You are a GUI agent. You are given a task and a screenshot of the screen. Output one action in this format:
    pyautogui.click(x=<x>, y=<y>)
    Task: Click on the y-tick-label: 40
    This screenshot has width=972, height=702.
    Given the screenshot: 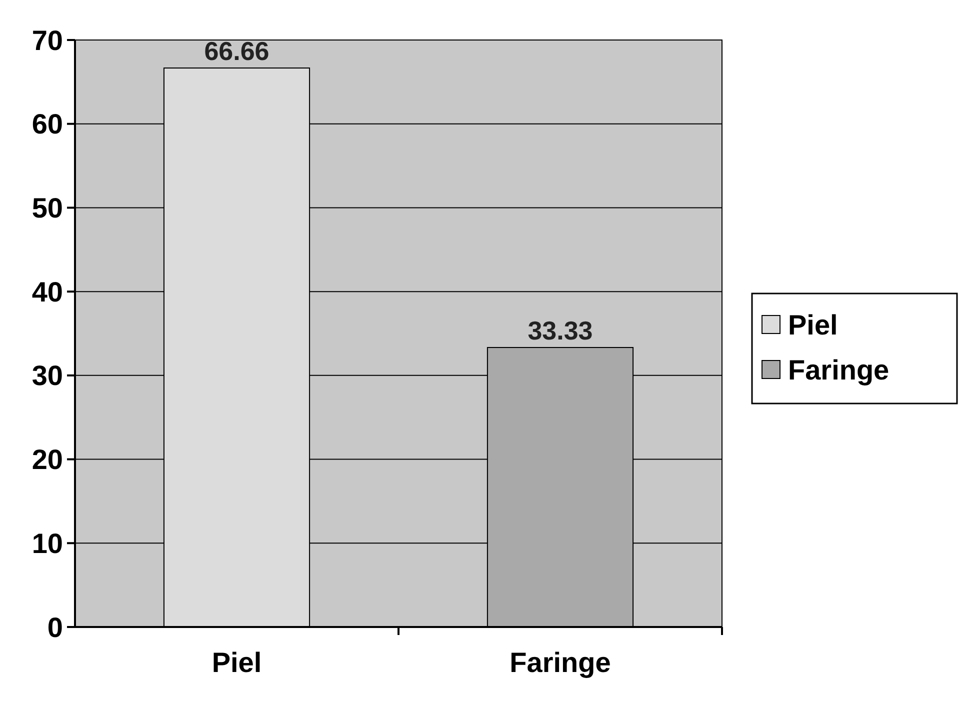 What is the action you would take?
    pyautogui.click(x=47, y=292)
    